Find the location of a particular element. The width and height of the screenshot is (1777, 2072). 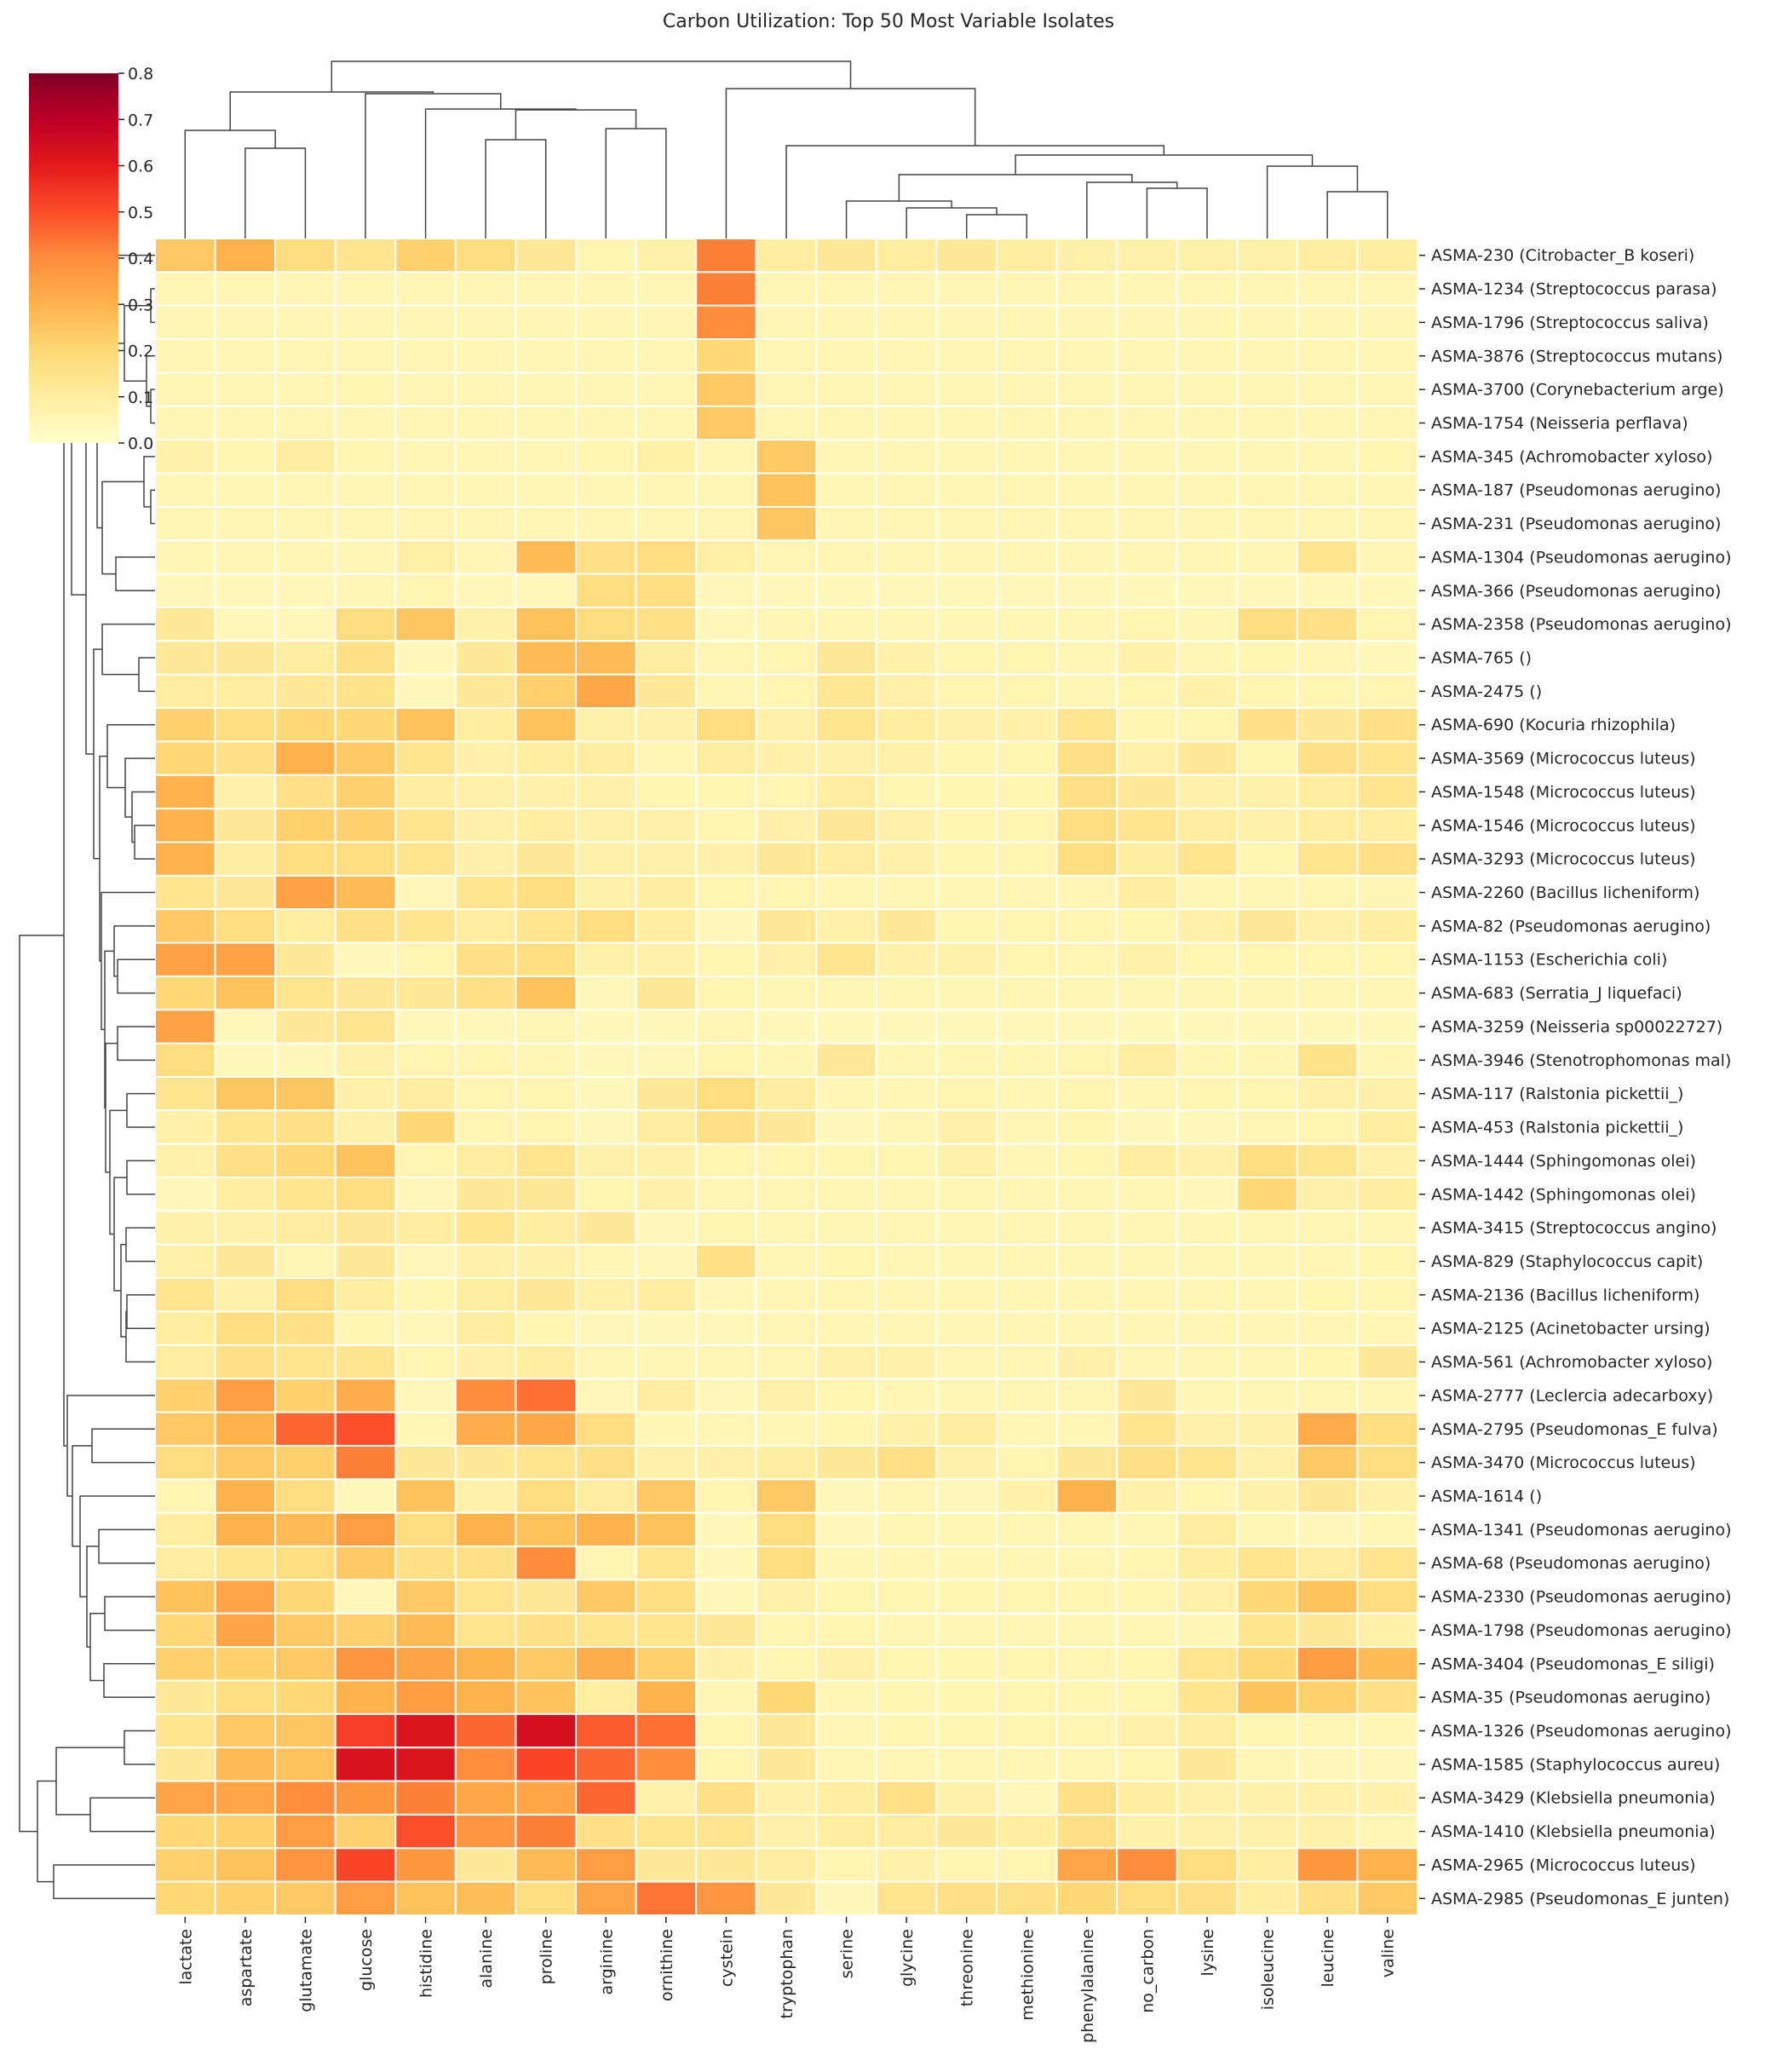

row-label: ASMA-2330 (Pseudomonas aerugino) is located at coordinates (1581, 1597).